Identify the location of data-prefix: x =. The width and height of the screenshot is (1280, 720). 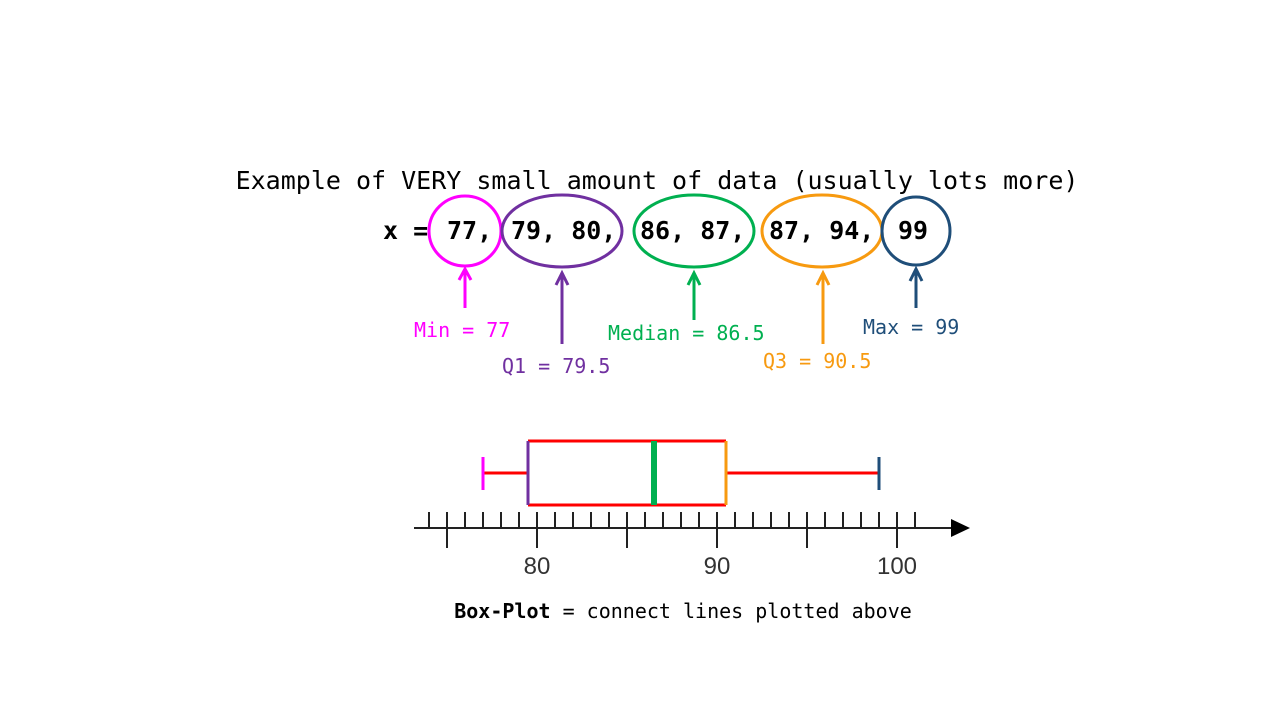
(405, 230).